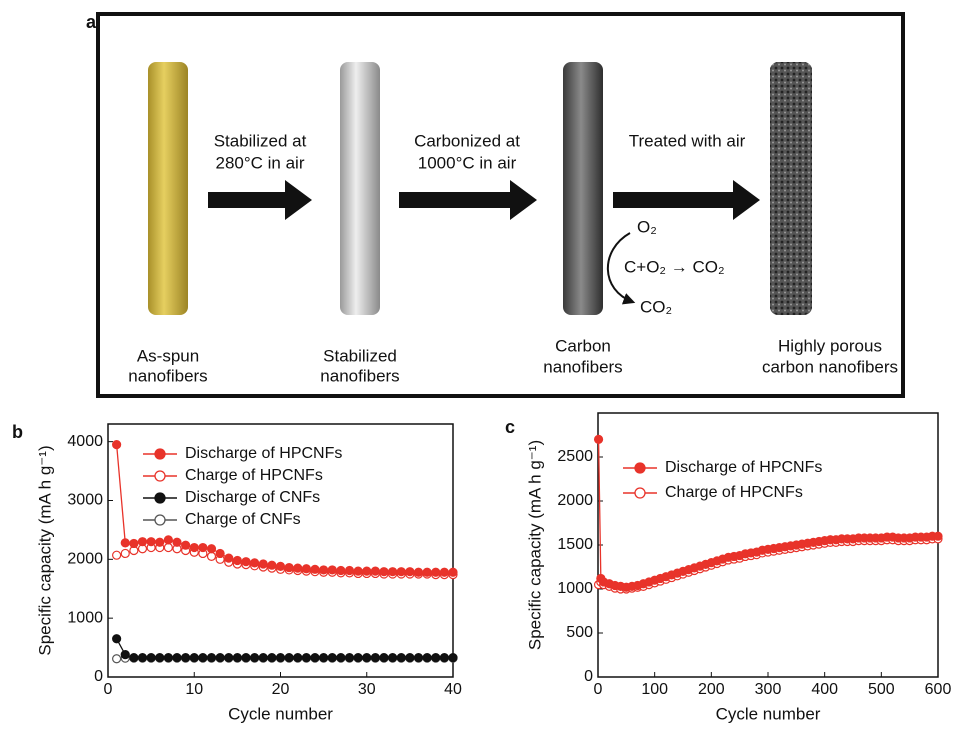 Image resolution: width=954 pixels, height=735 pixels. What do you see at coordinates (686, 200) in the screenshot?
I see `arrow` at bounding box center [686, 200].